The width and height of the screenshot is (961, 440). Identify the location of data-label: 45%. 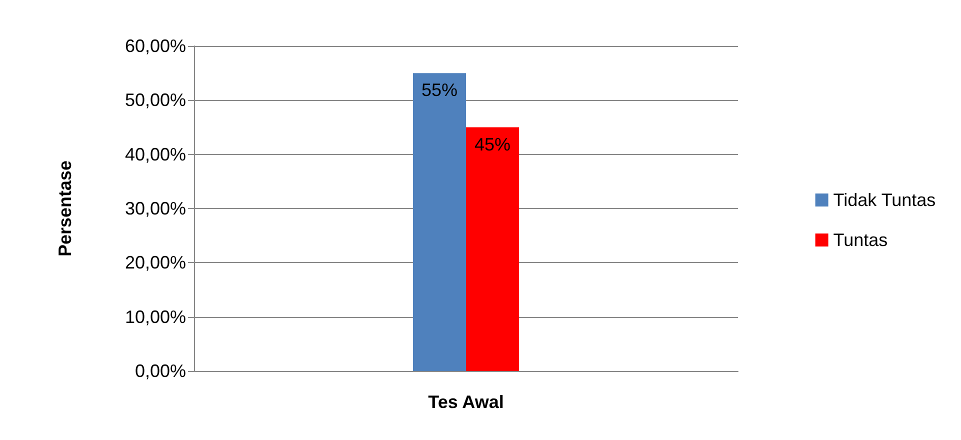
(492, 144).